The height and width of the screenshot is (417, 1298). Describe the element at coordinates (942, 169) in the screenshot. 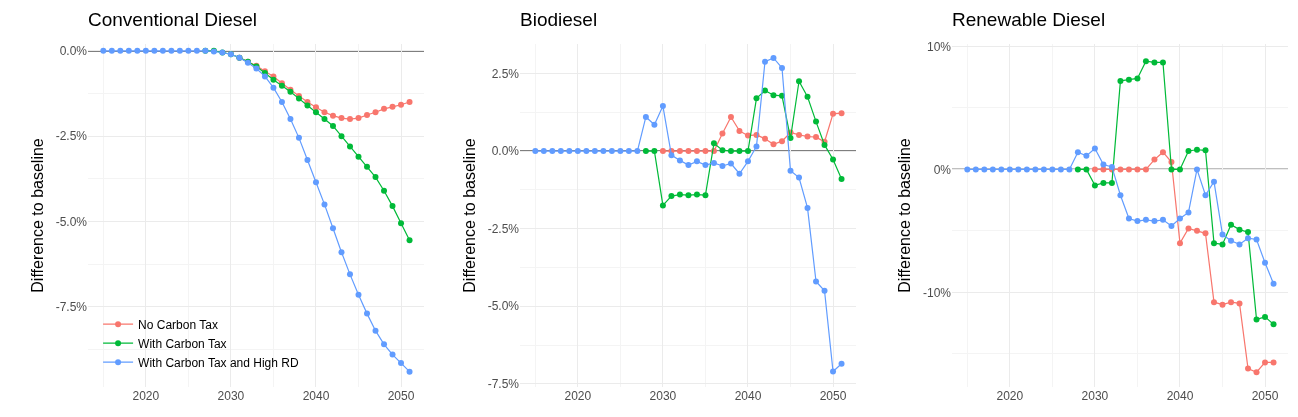

I see `y-tick-label: 0%` at that location.